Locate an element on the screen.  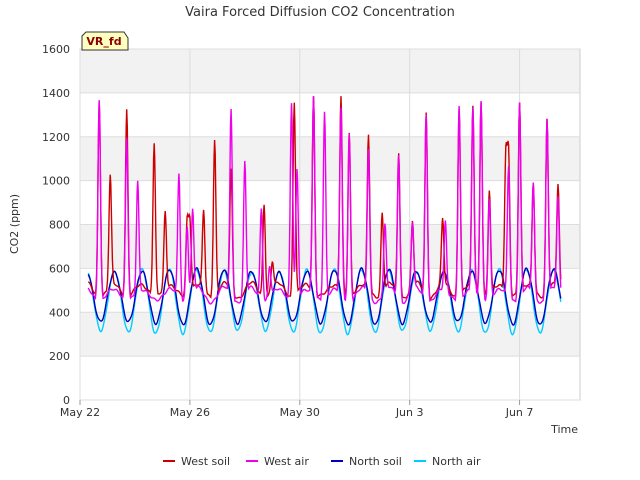
badge-label: VR_fd is located at coordinates (103, 41).